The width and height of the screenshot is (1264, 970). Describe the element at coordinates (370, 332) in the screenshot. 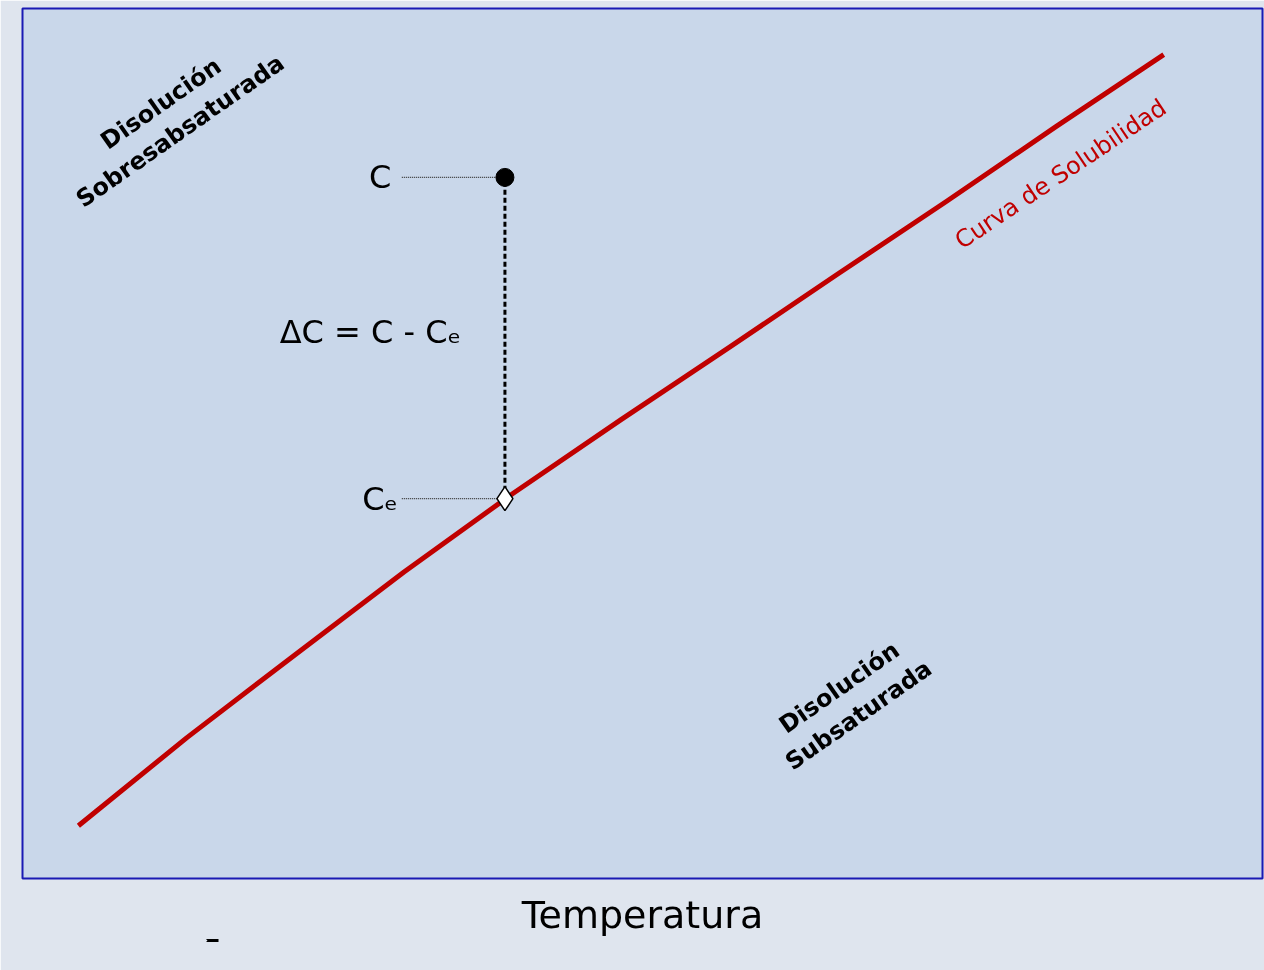

I see `annotation: ΔC = C - Cₑ` at that location.